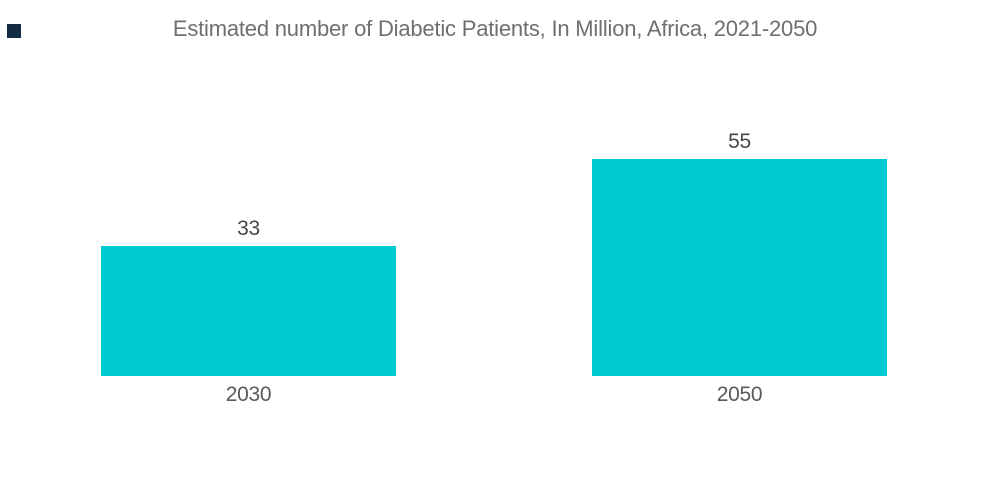 This screenshot has height=504, width=1000. I want to click on x-axis-label-2050: 2050, so click(739, 394).